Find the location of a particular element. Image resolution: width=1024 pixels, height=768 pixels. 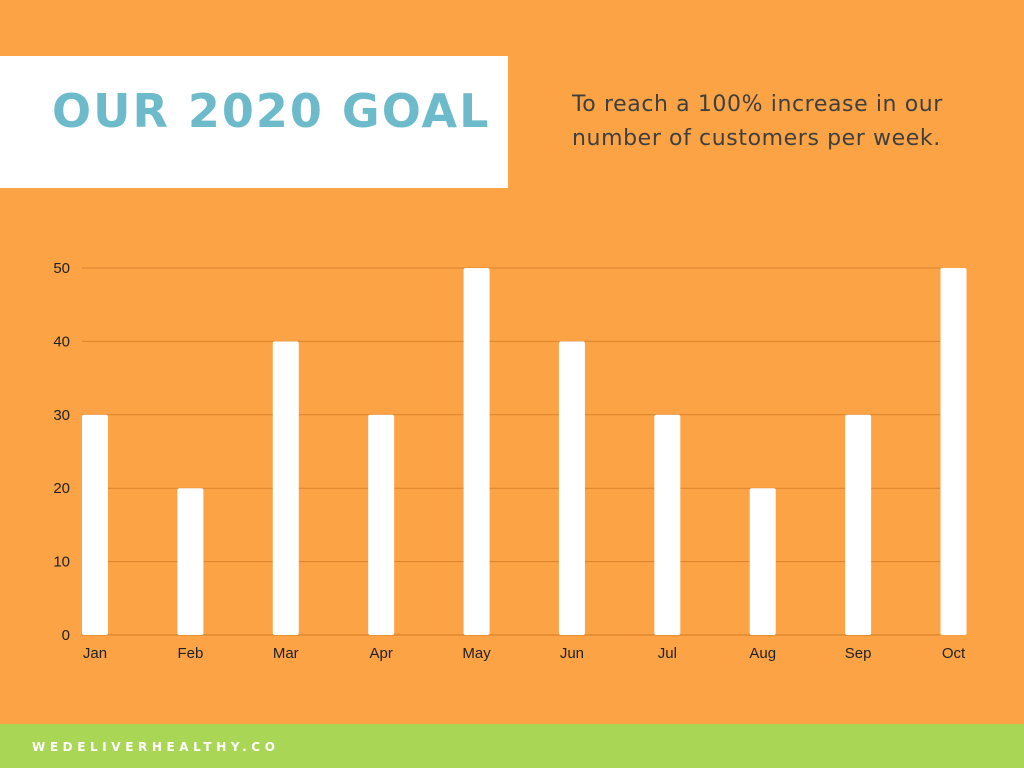

bar-sep is located at coordinates (858, 524).